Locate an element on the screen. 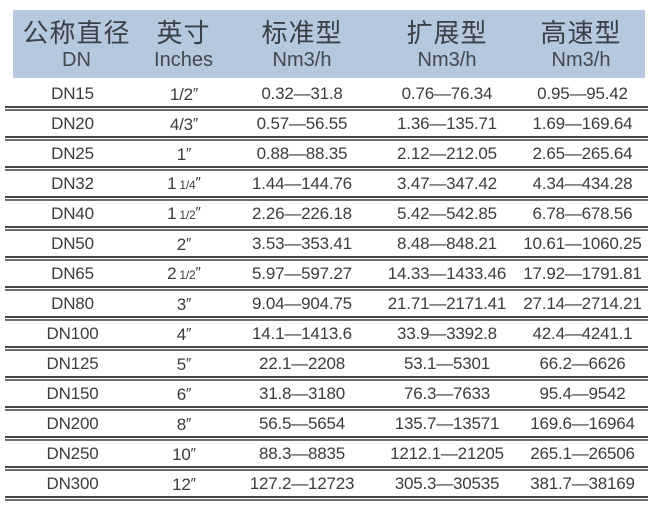 Image resolution: width=650 pixels, height=510 pixels. cell-inches: 3″ is located at coordinates (183, 304).